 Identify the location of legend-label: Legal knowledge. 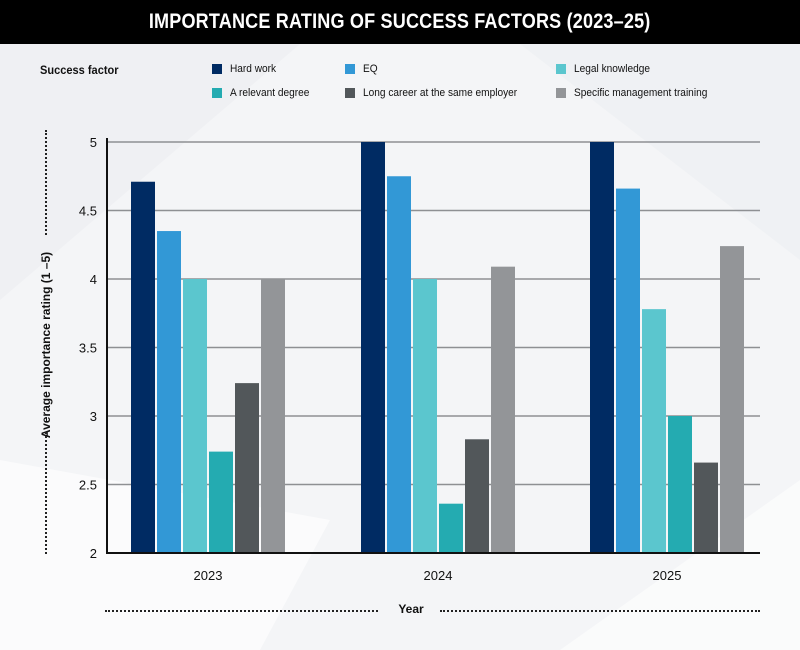
(612, 69).